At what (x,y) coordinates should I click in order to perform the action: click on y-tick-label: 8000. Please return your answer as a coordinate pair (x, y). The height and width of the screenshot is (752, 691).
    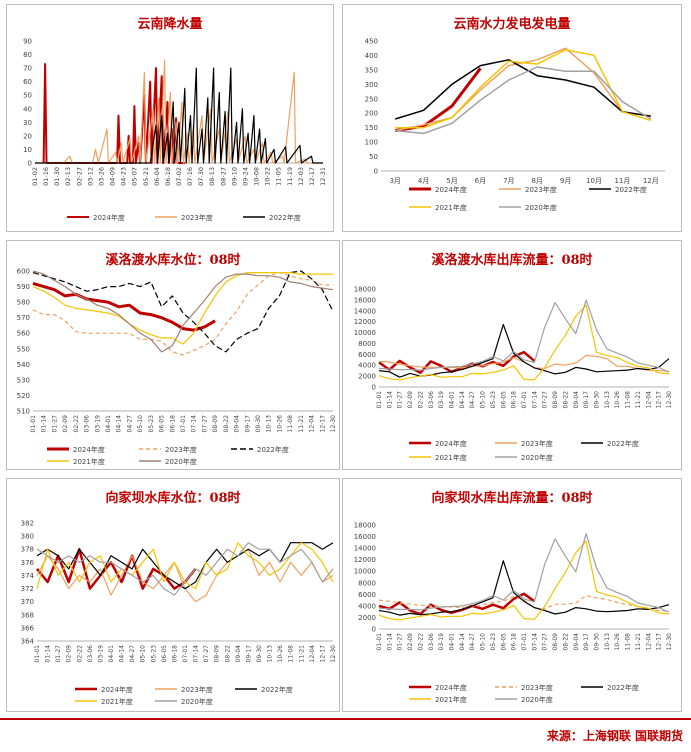
    Looking at the image, I should click on (367, 583).